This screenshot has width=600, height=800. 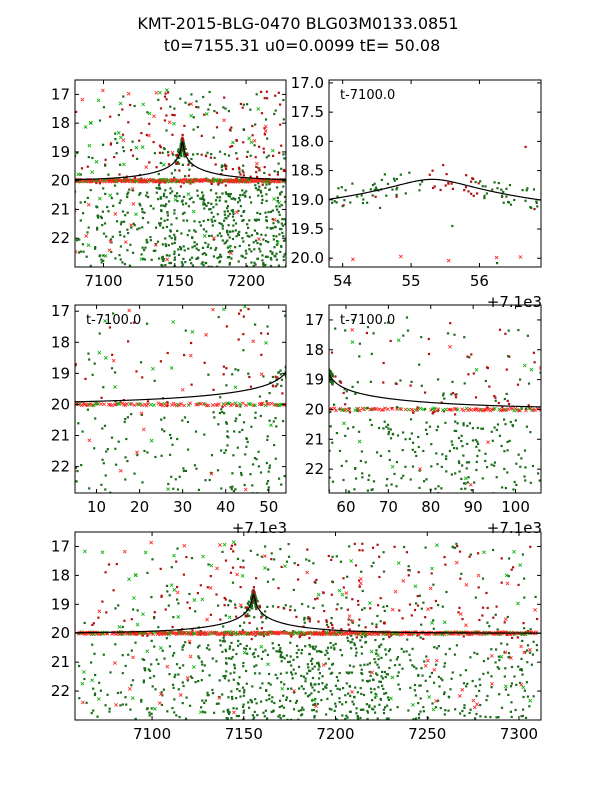 I want to click on y-tick-label: 19, so click(x=60, y=373).